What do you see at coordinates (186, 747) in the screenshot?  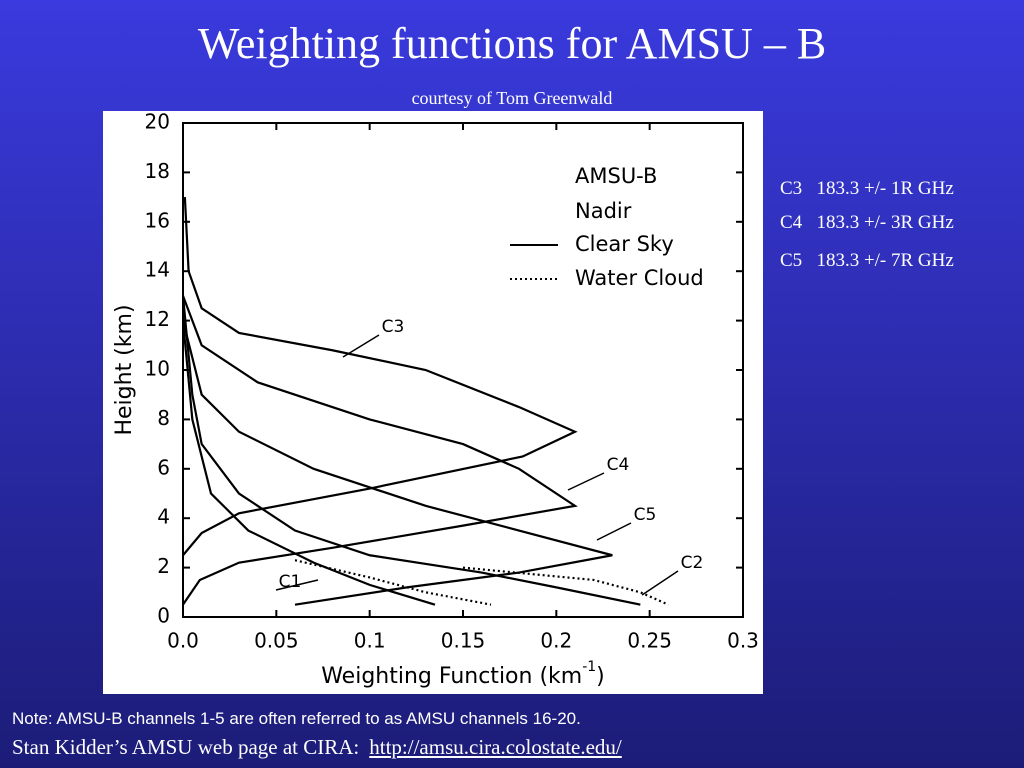 I see `source-text: Stan Kidder’s AMSU web page at CIRA:` at bounding box center [186, 747].